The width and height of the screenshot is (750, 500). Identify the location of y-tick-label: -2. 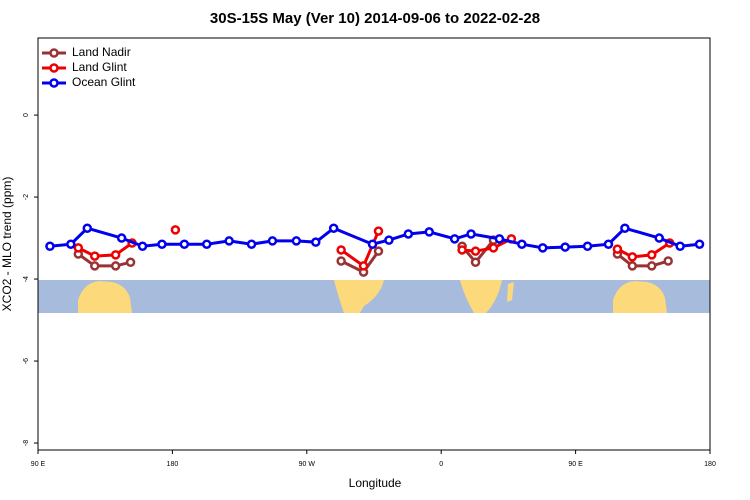
(26, 197).